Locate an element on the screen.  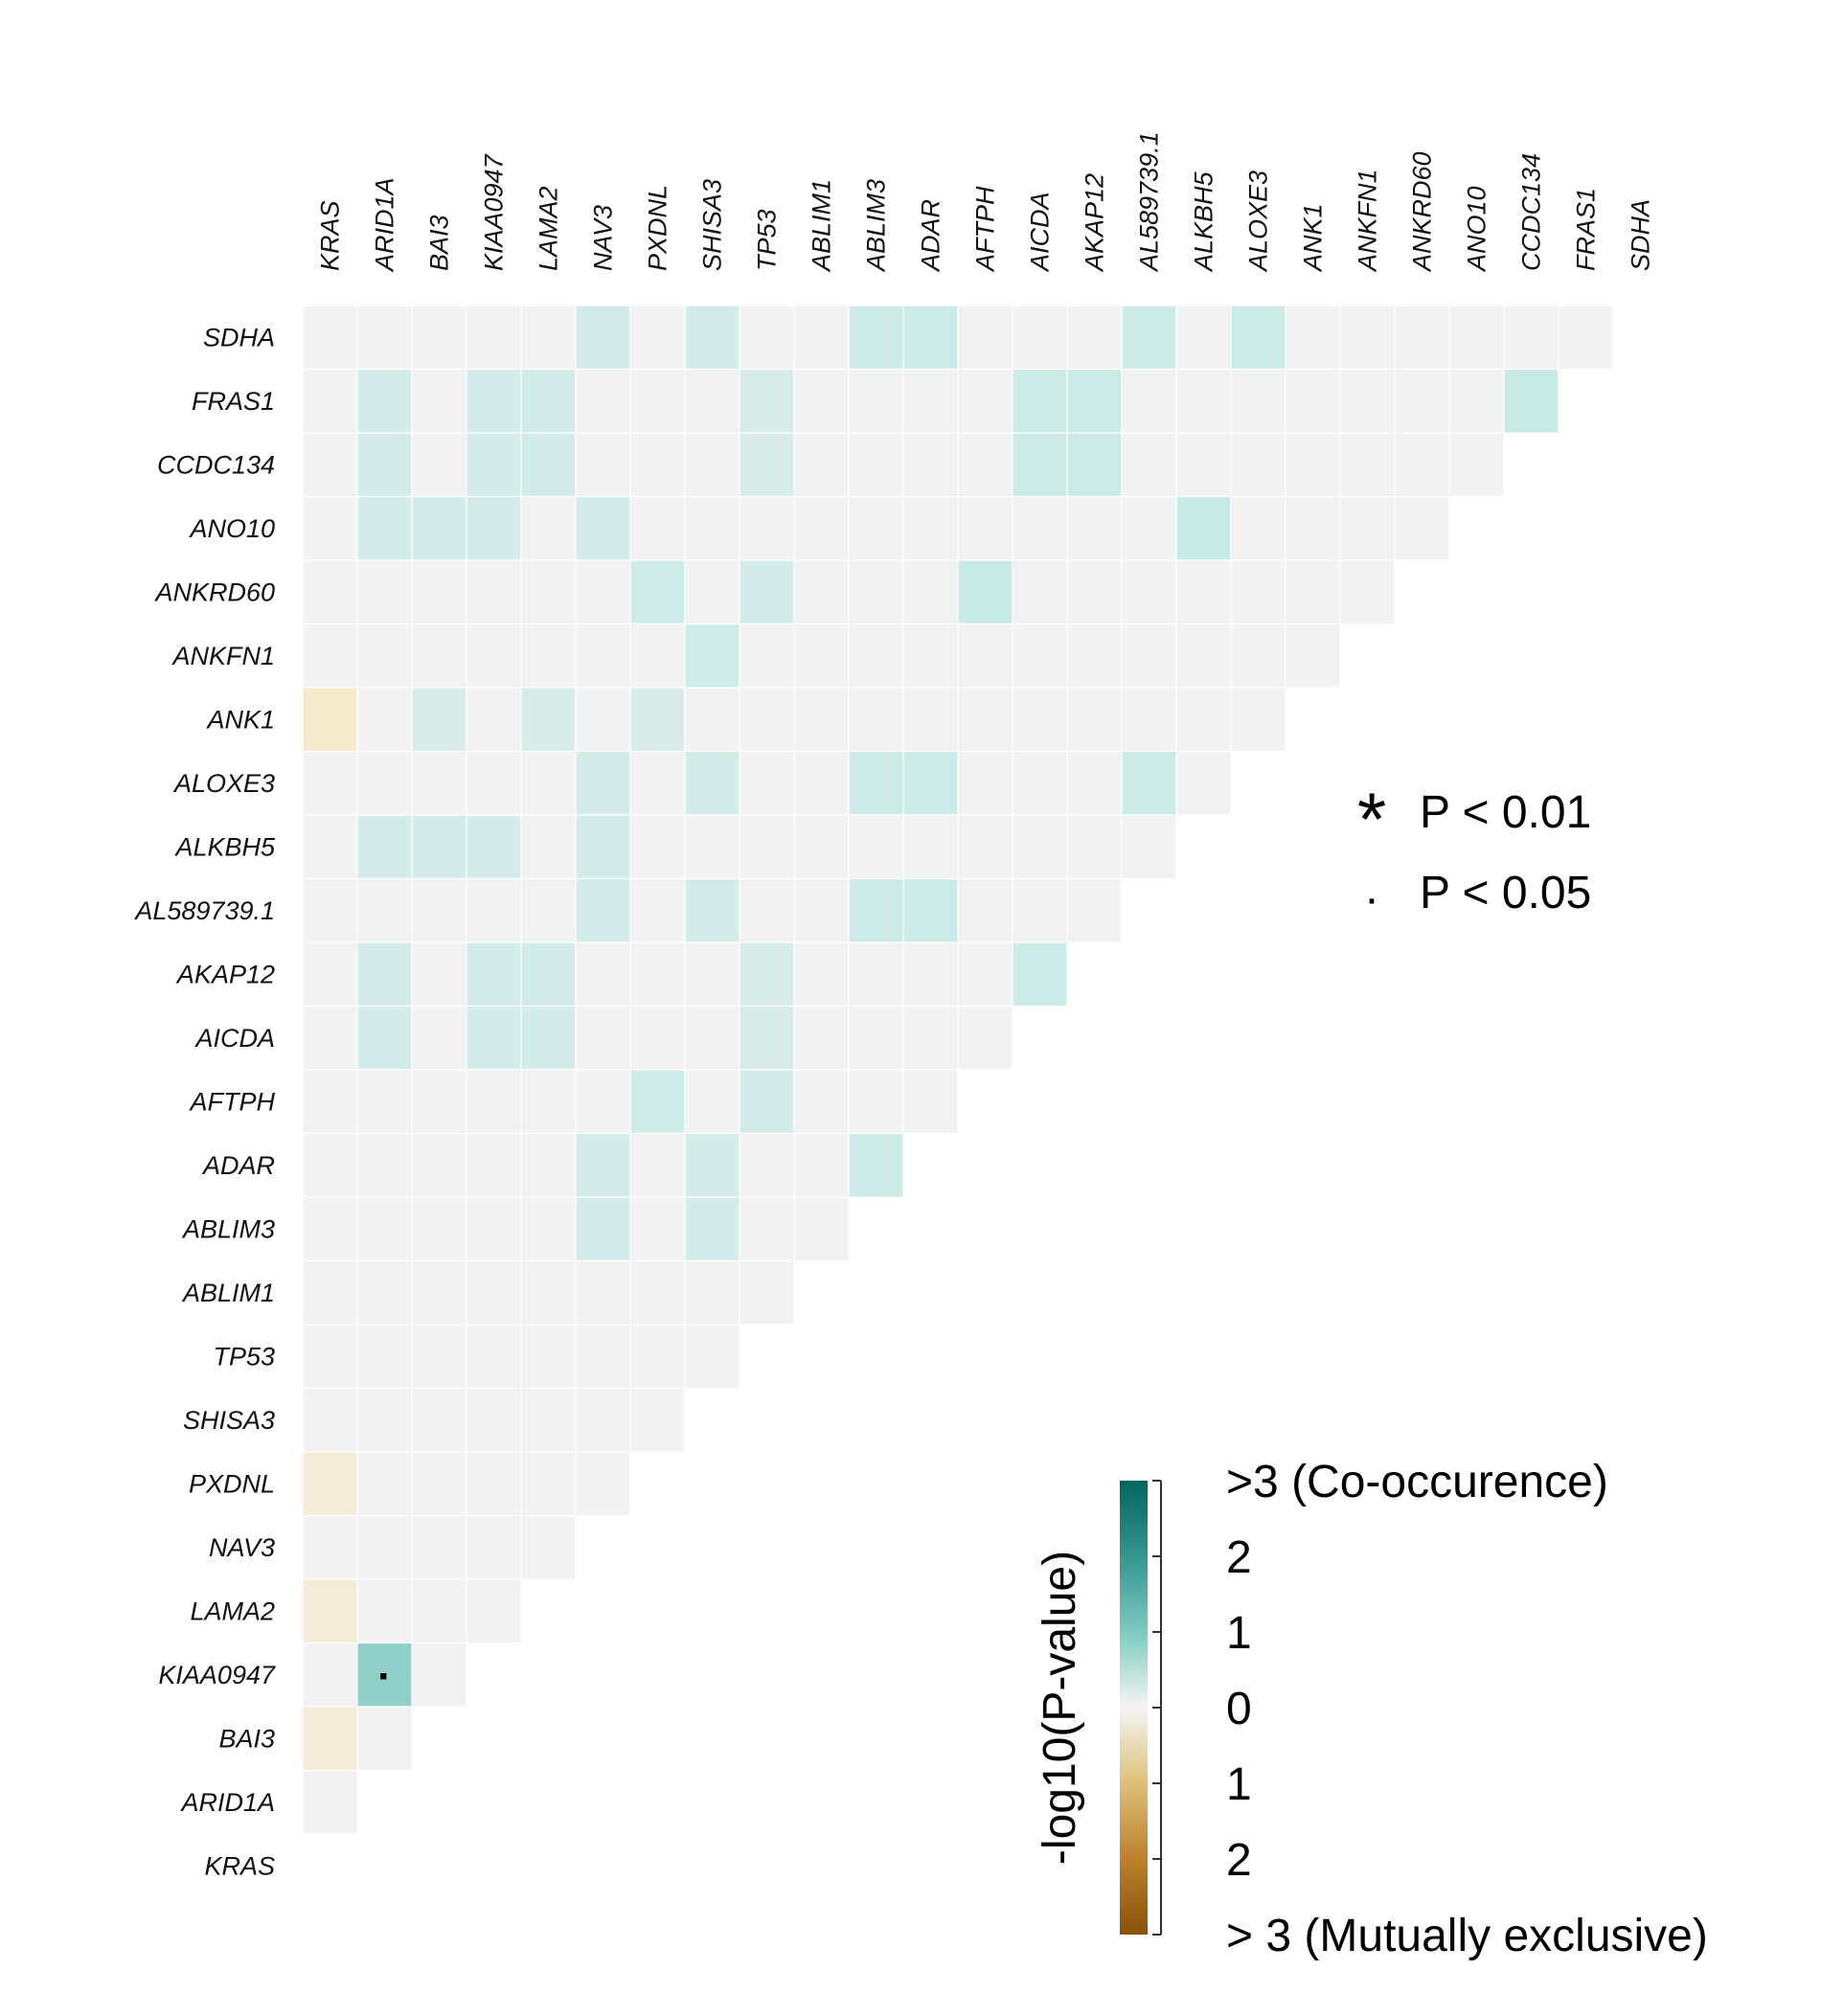
heatmap-cell-ABLIM1-PXDNL is located at coordinates (658, 1292).